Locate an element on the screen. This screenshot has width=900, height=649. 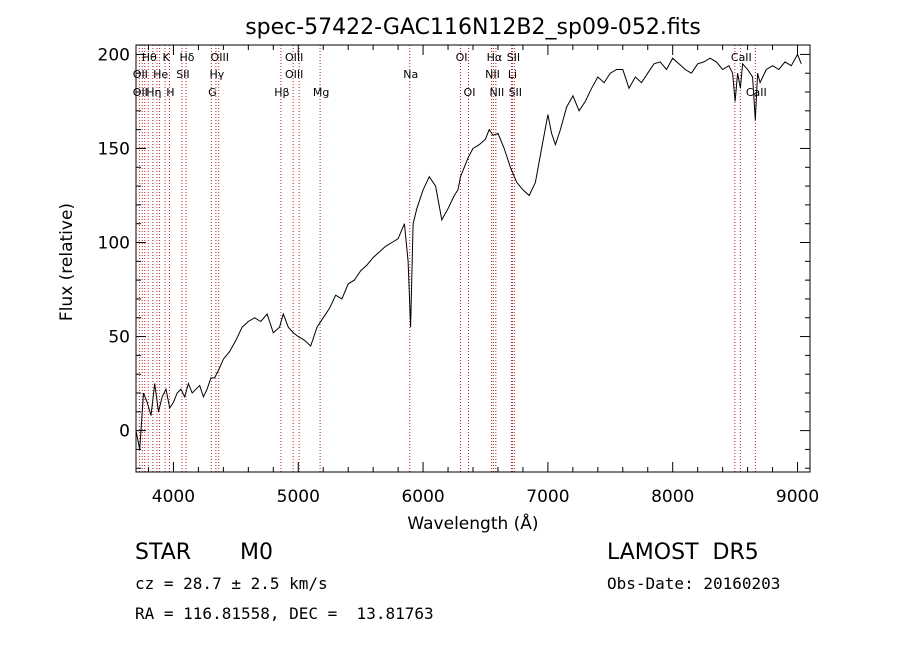
marker-label: CaII is located at coordinates (741, 57).